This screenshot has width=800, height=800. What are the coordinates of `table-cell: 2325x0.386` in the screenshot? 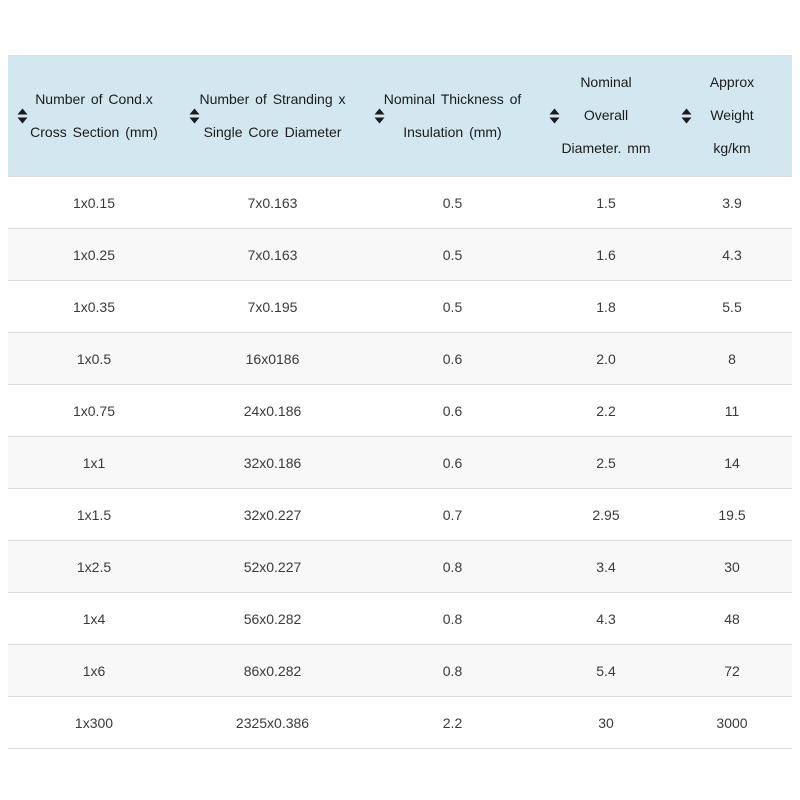 It's located at (272, 722).